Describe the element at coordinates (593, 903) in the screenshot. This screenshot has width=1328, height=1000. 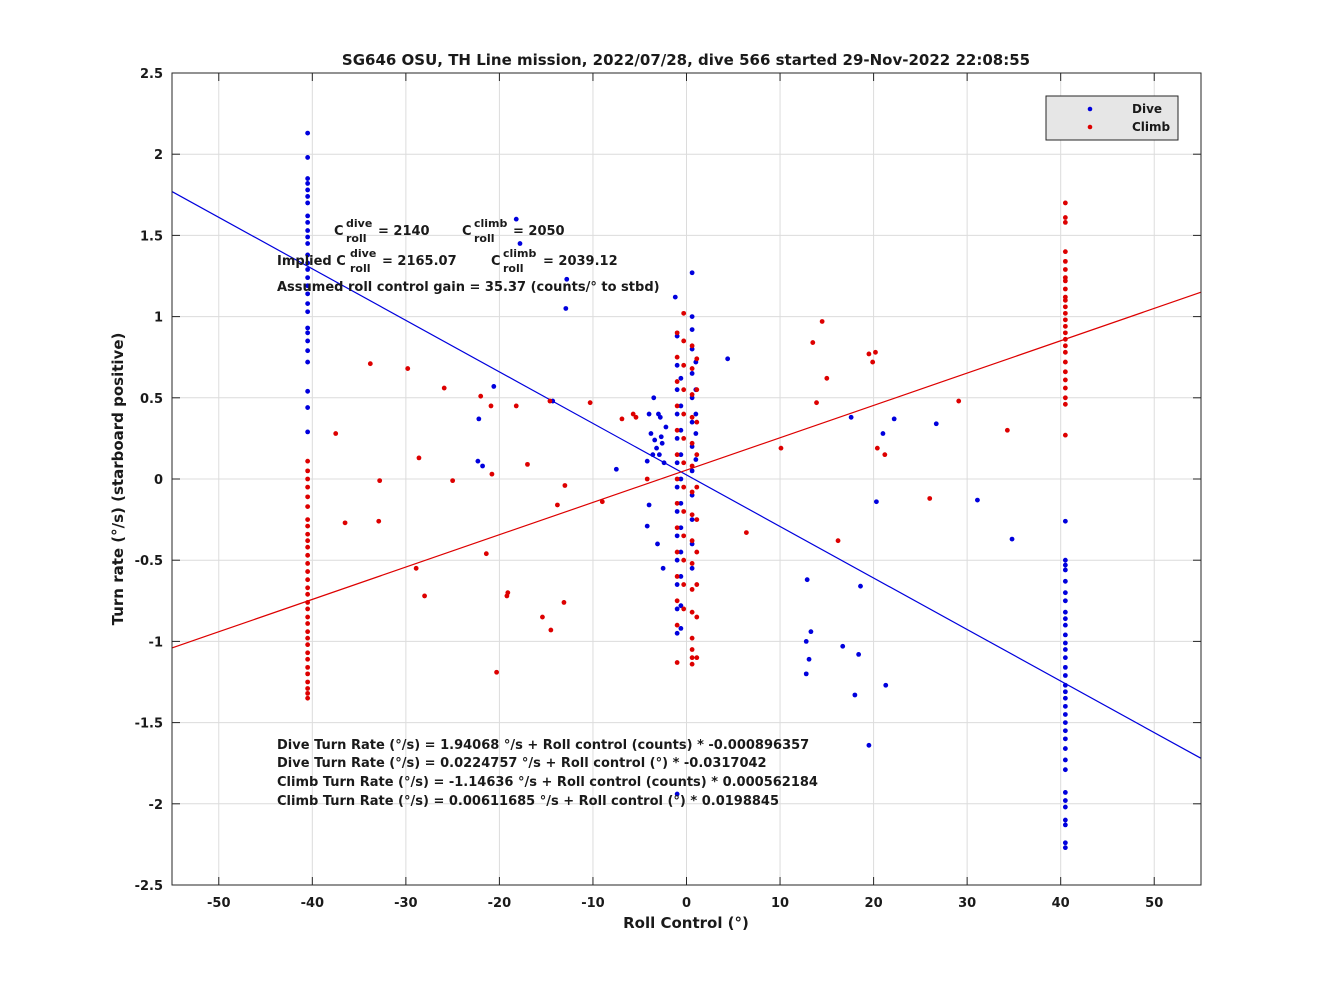
I see `x-tick-label: -10` at that location.